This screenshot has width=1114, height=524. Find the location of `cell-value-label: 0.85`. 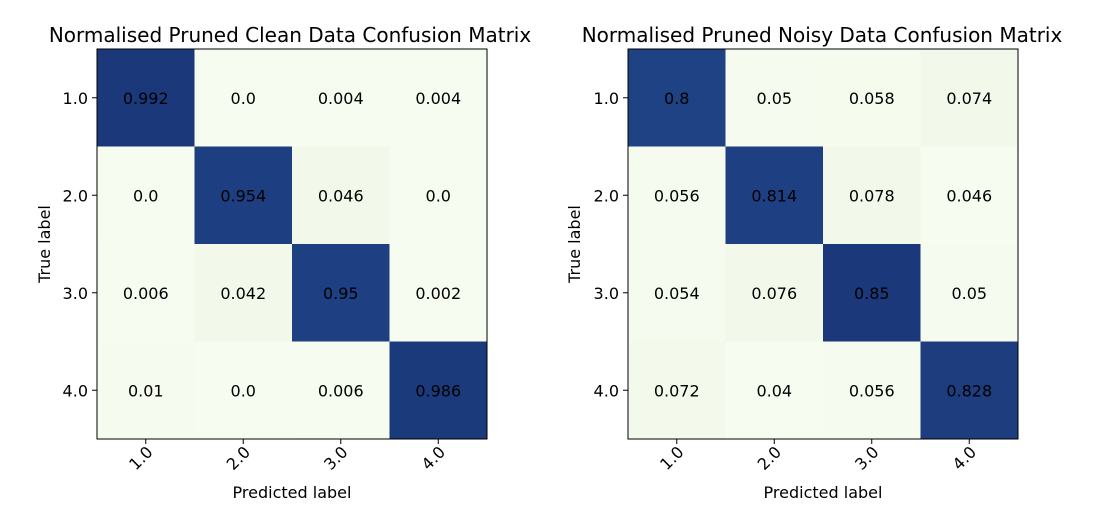

cell-value-label: 0.85 is located at coordinates (872, 293).